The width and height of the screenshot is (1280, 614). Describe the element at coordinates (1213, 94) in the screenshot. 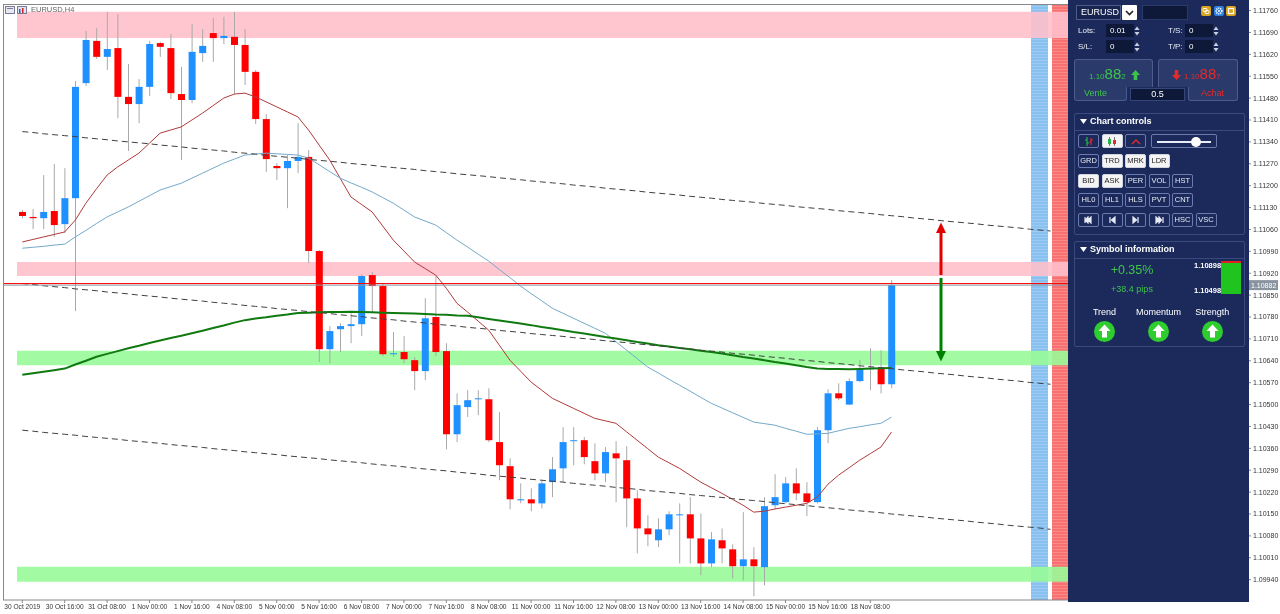

I see `buy-button: Achat` at that location.